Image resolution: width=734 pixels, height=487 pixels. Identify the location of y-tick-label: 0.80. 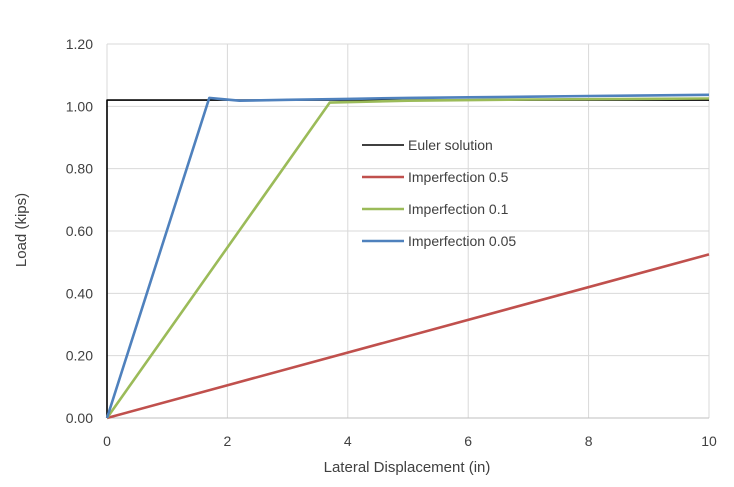
(79, 169).